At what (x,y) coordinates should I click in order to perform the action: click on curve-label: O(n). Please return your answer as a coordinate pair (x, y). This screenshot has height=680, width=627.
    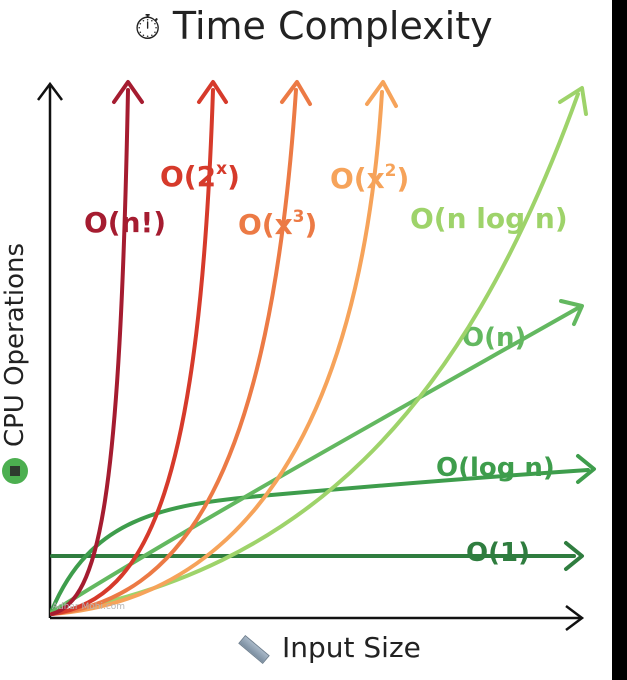
    Looking at the image, I should click on (494, 338).